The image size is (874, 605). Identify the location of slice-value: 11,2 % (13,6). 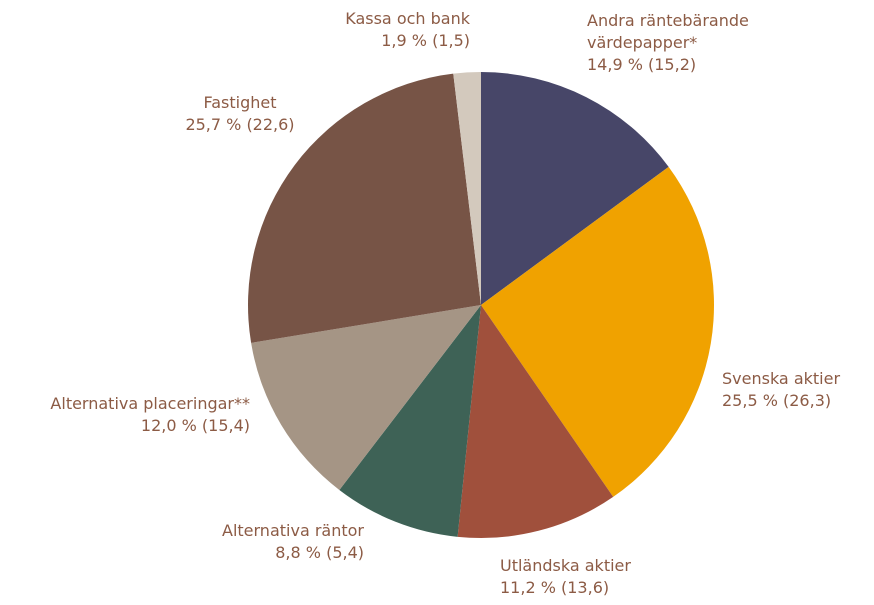
(555, 587).